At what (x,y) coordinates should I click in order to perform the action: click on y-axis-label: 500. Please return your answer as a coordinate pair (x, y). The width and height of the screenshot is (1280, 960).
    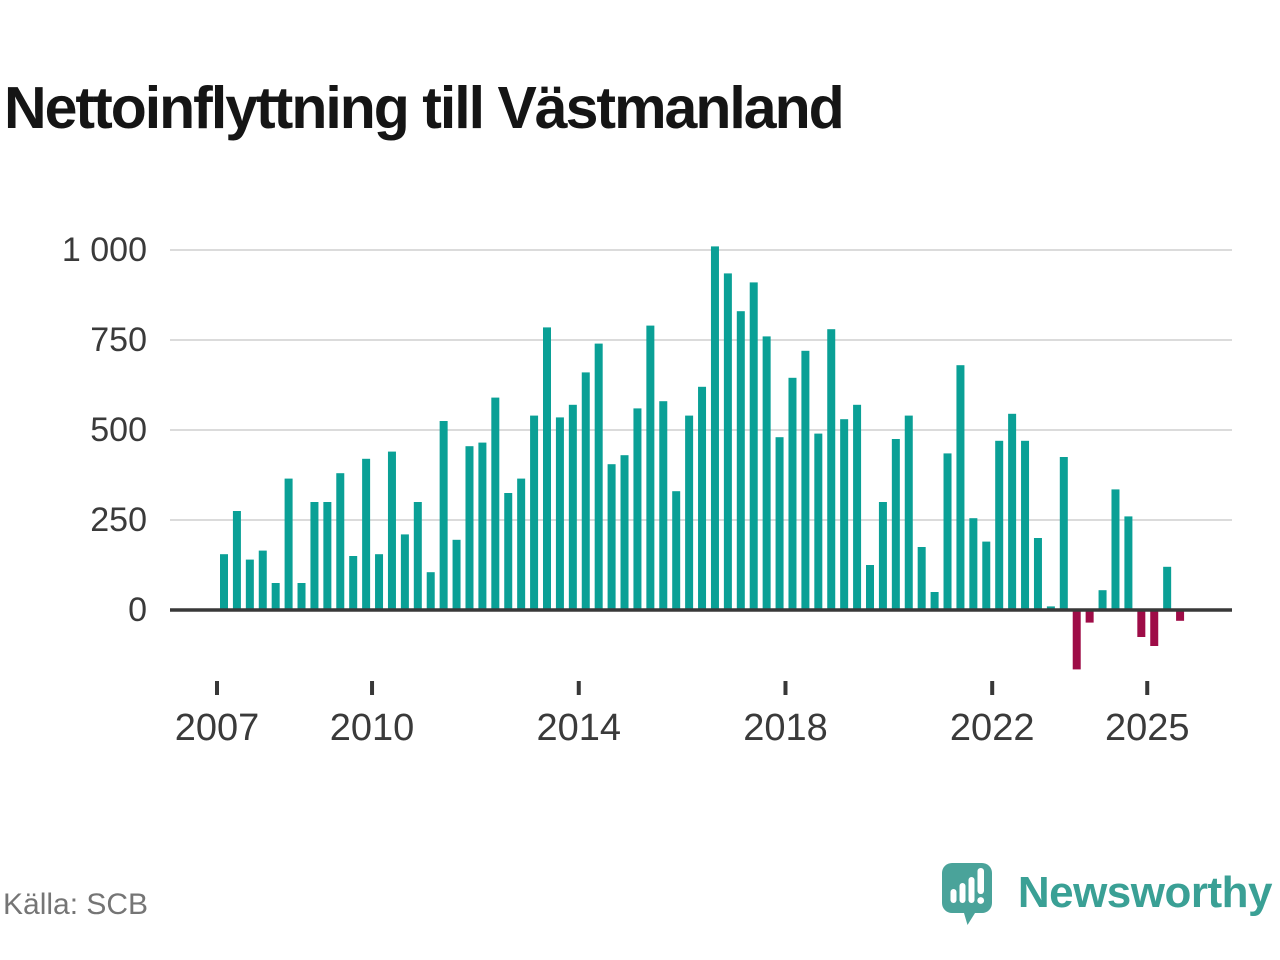
    Looking at the image, I should click on (118, 430).